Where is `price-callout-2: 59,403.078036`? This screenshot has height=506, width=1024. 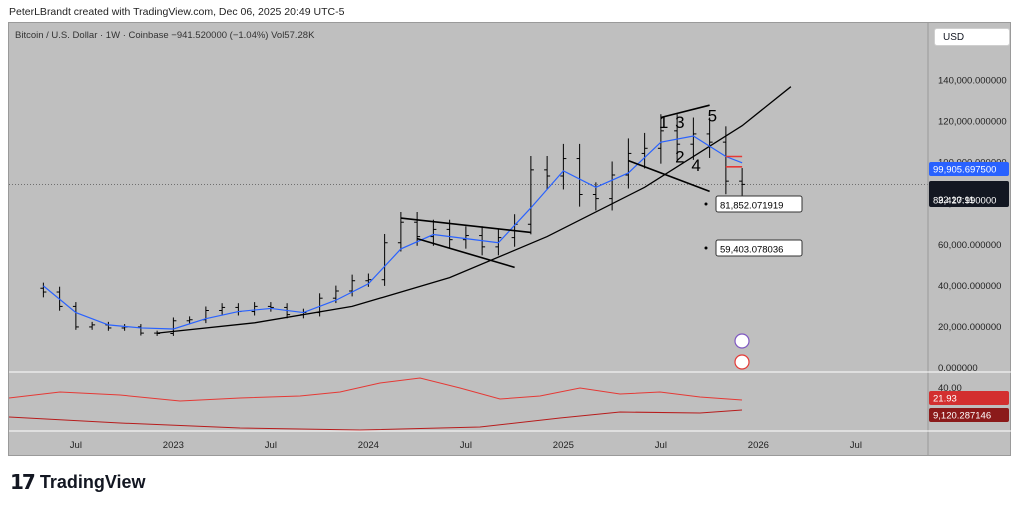
price-callout-2: 59,403.078036 is located at coordinates (751, 250).